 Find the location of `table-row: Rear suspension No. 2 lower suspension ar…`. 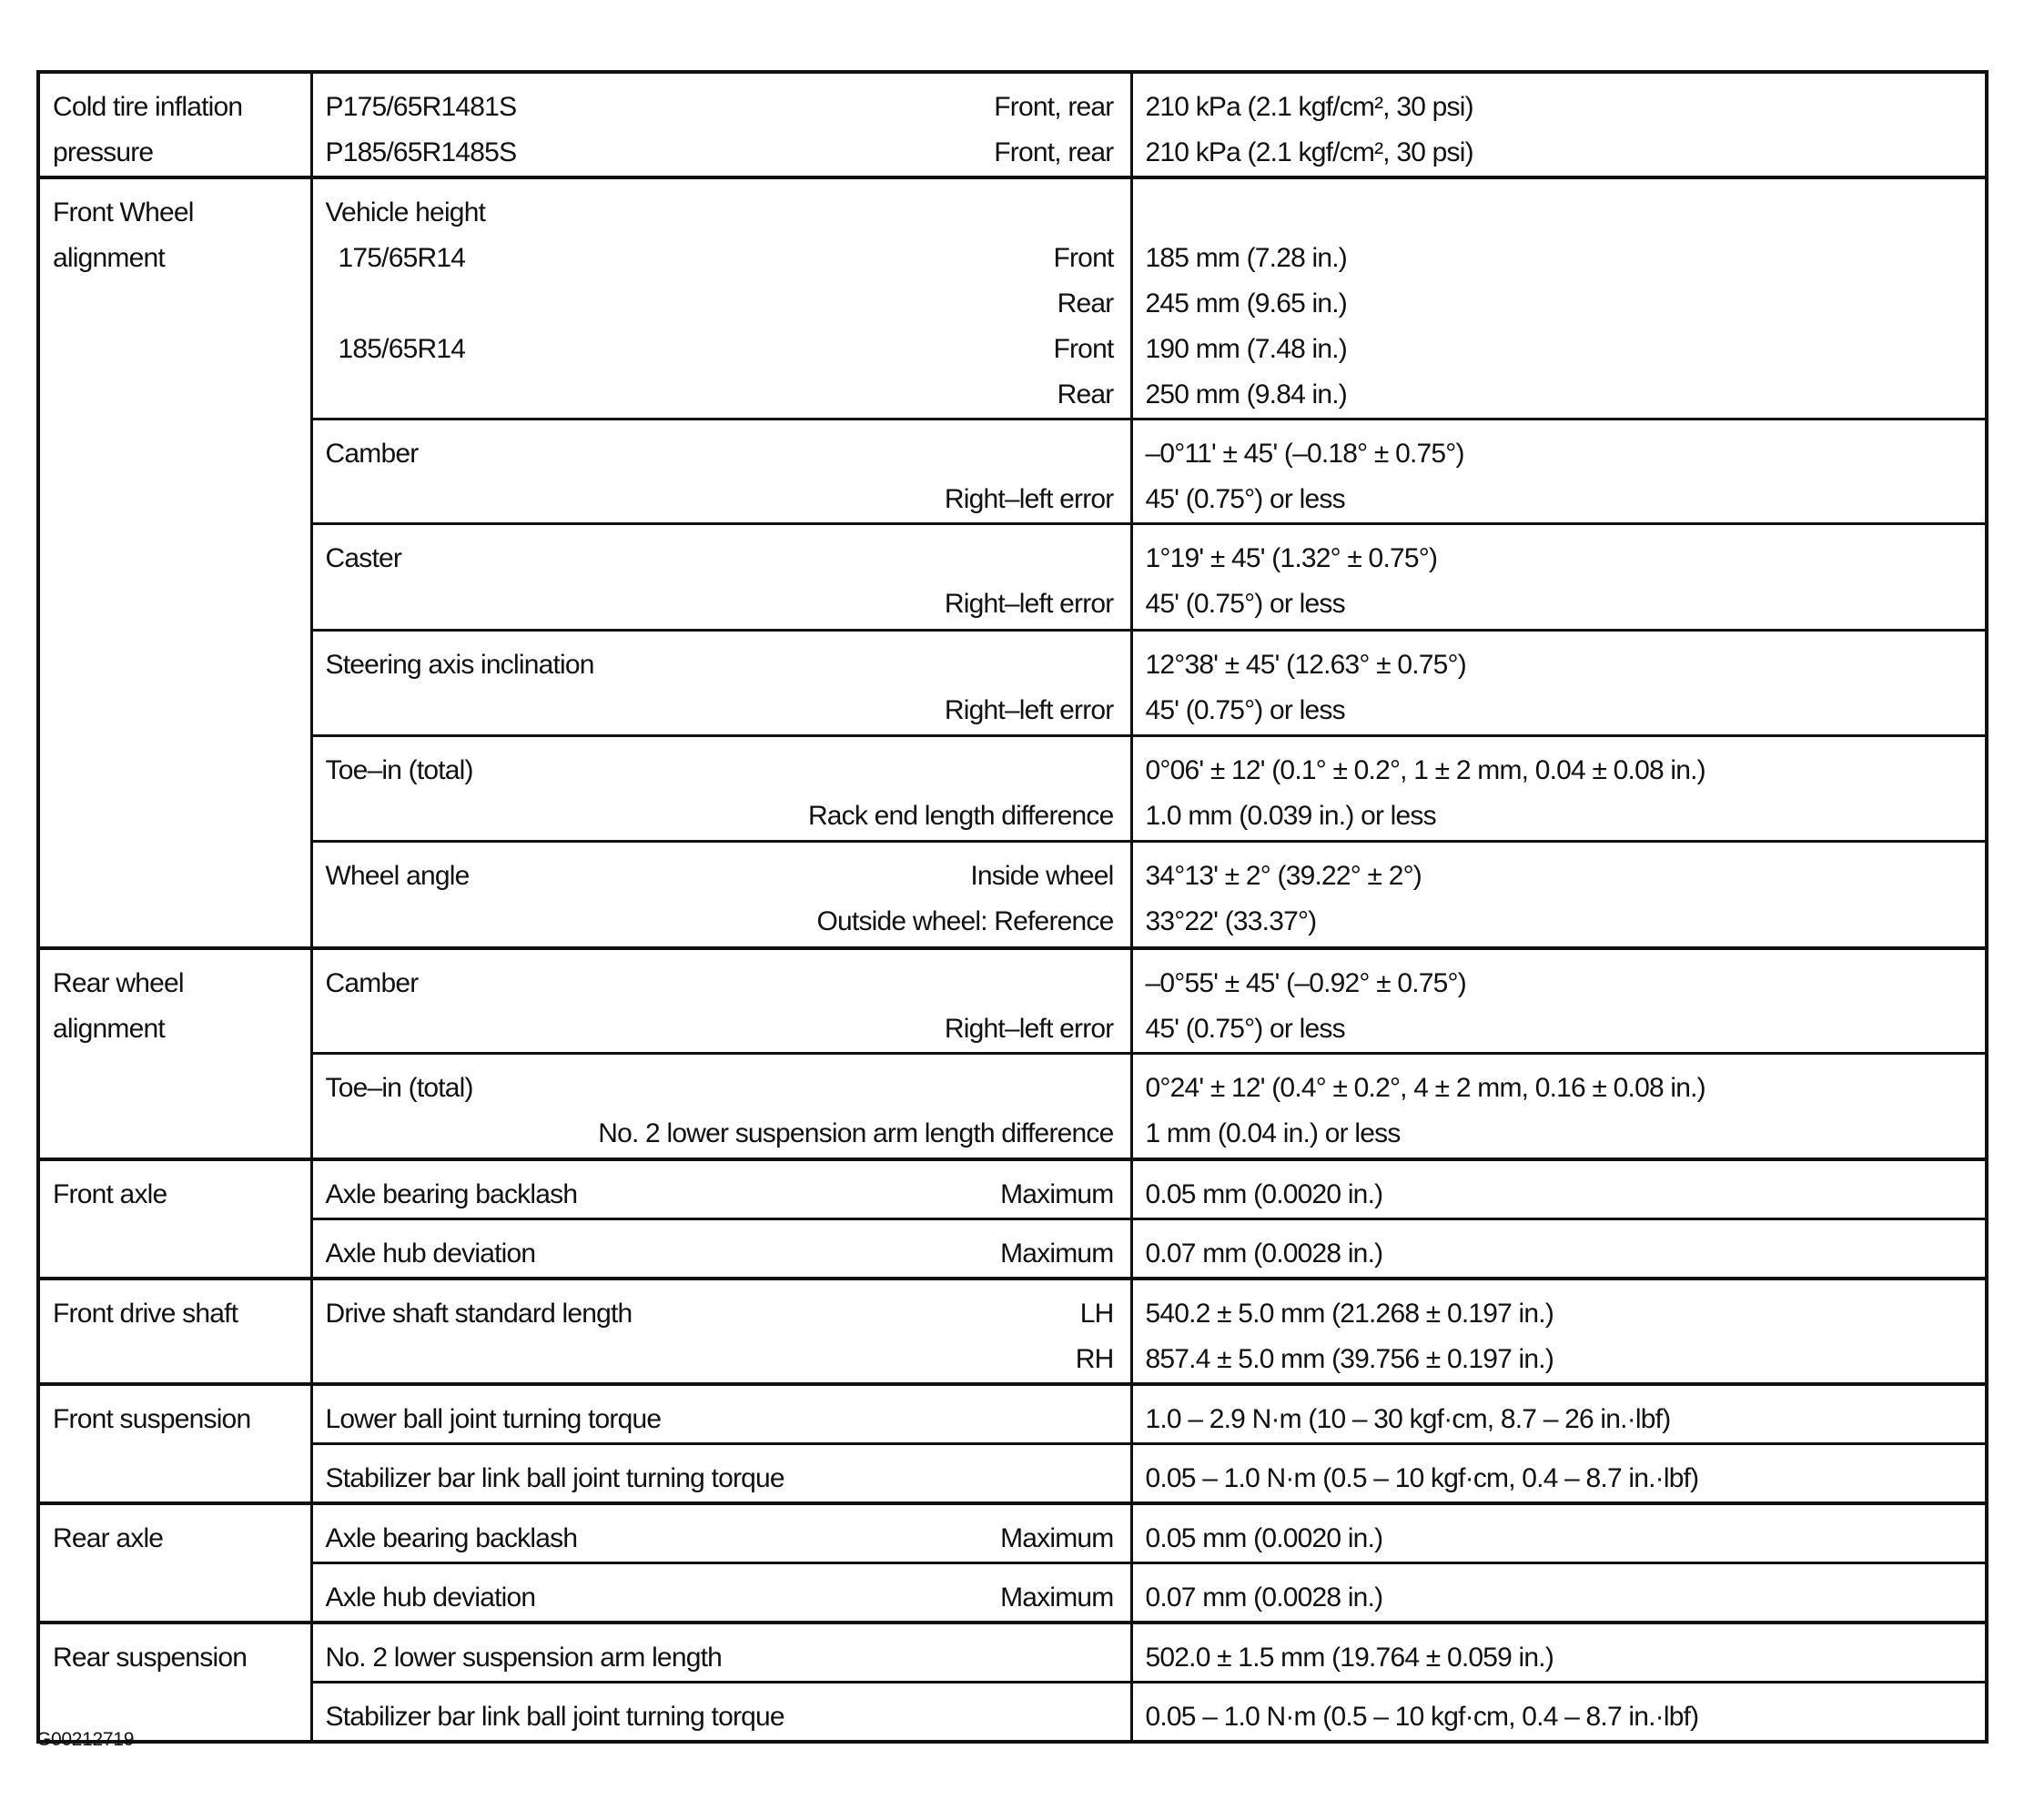

table-row: Rear suspension No. 2 lower suspension ar… is located at coordinates (1012, 1683).